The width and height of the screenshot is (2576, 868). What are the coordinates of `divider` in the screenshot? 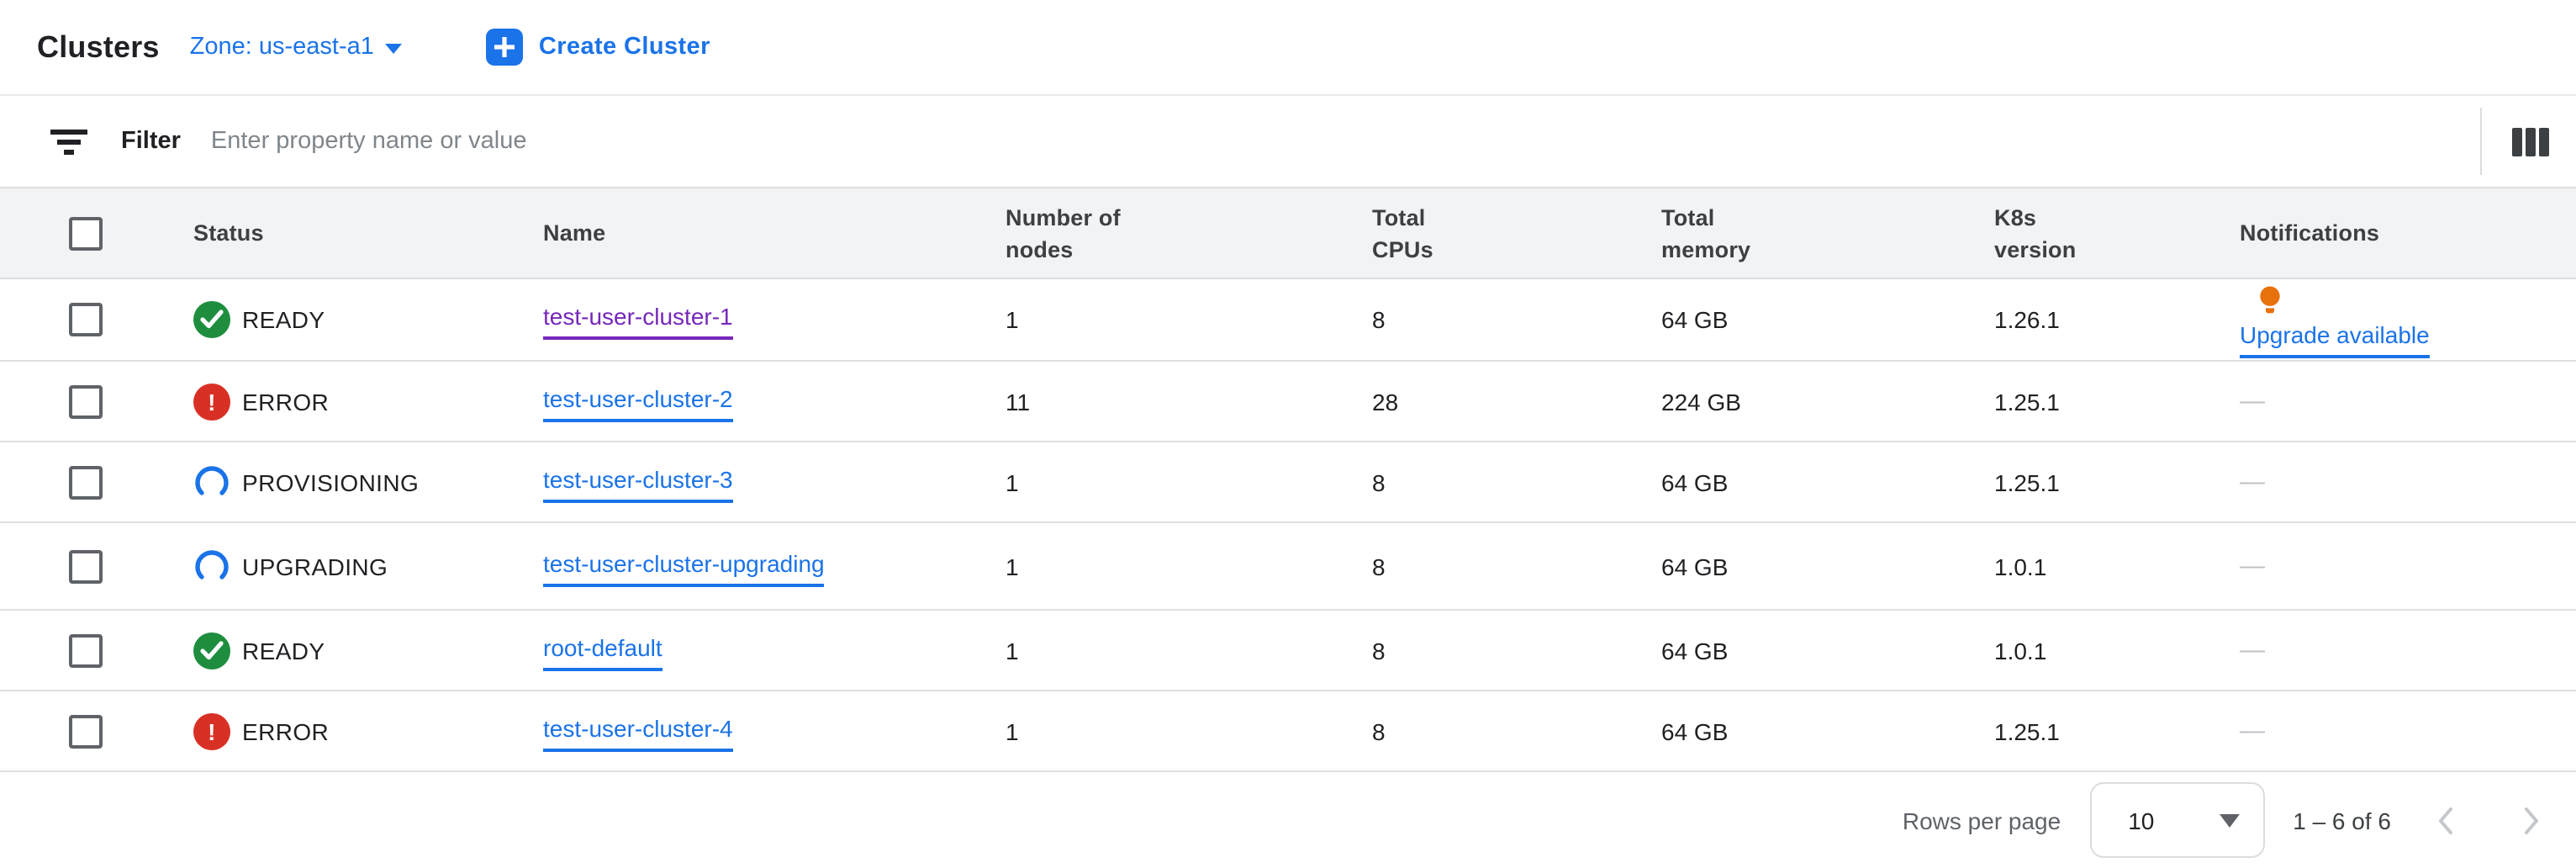 It's located at (2481, 141).